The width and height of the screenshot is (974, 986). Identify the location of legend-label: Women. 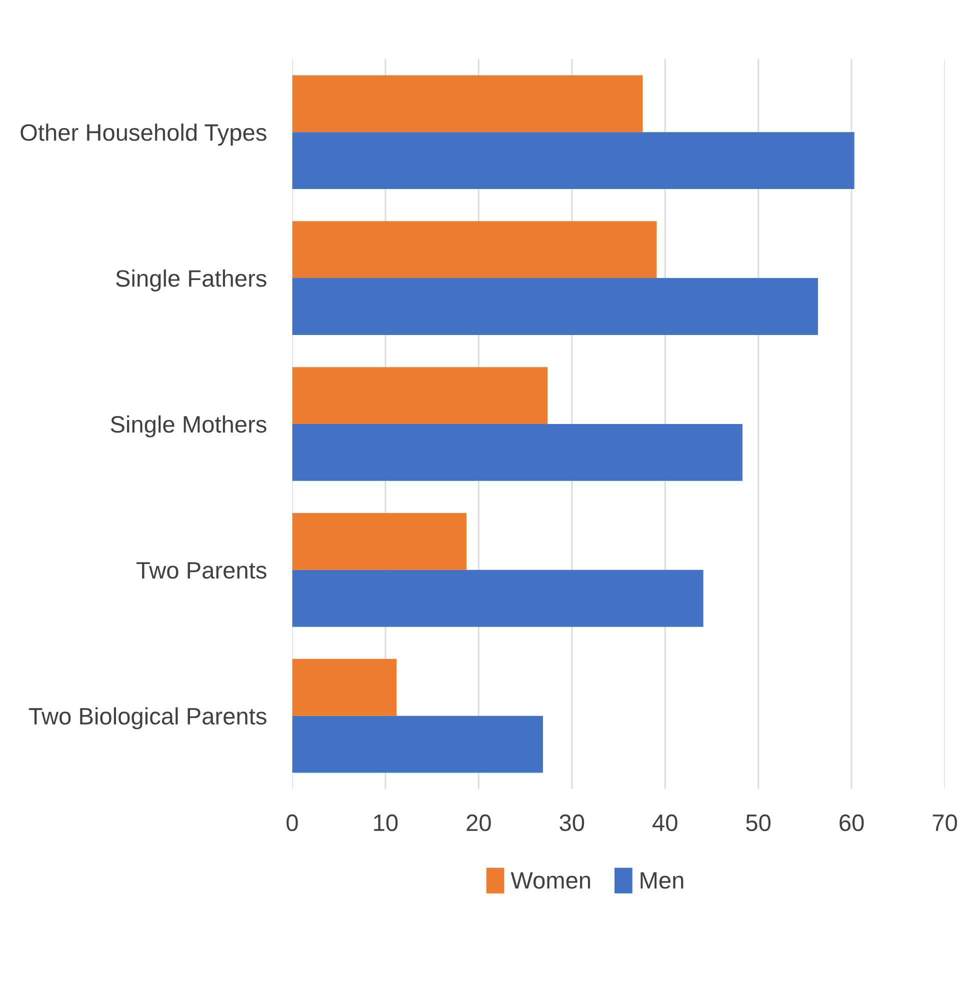
(550, 880).